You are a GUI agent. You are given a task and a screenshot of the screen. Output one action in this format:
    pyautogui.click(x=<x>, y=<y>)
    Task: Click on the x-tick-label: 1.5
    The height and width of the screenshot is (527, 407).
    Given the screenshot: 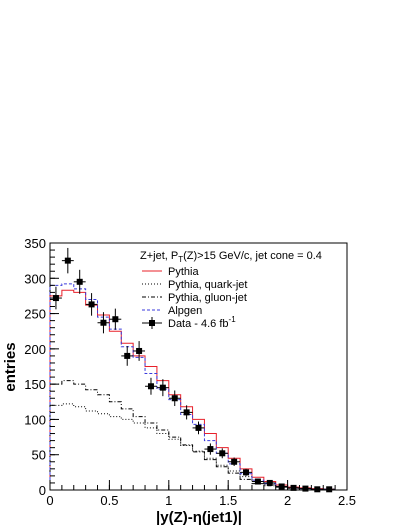 What is the action you would take?
    pyautogui.click(x=228, y=500)
    